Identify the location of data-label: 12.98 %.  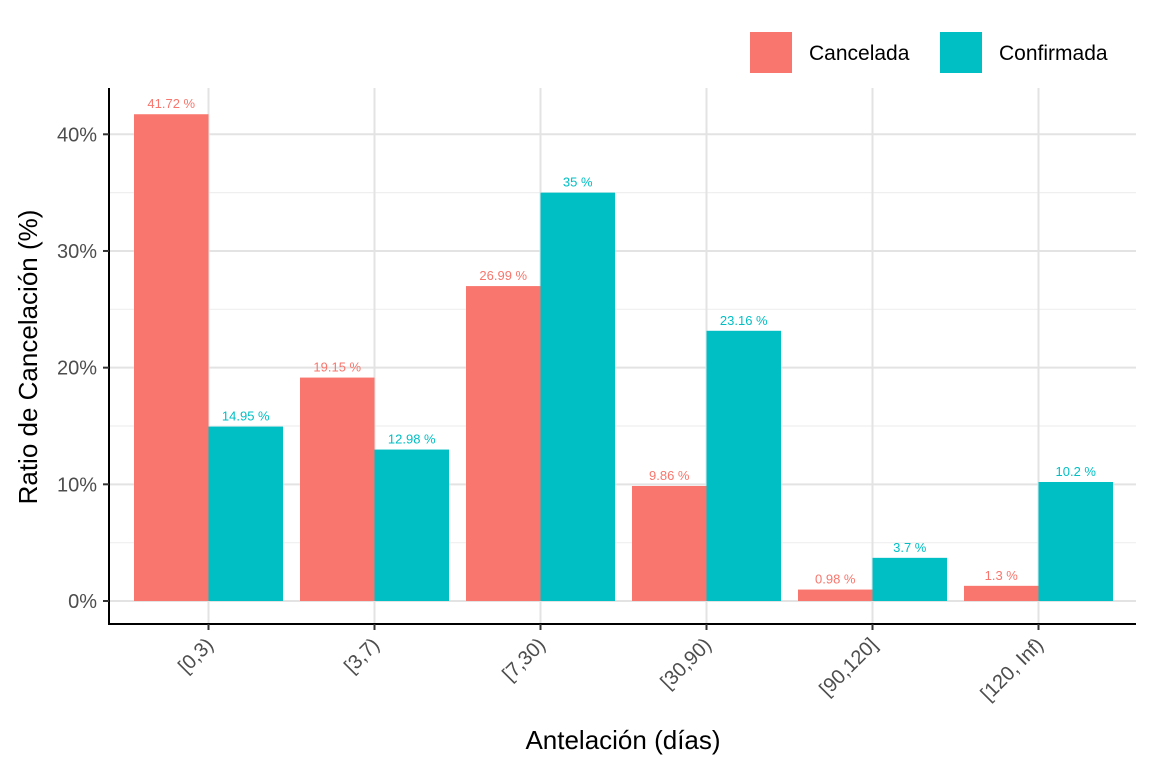
(412, 439).